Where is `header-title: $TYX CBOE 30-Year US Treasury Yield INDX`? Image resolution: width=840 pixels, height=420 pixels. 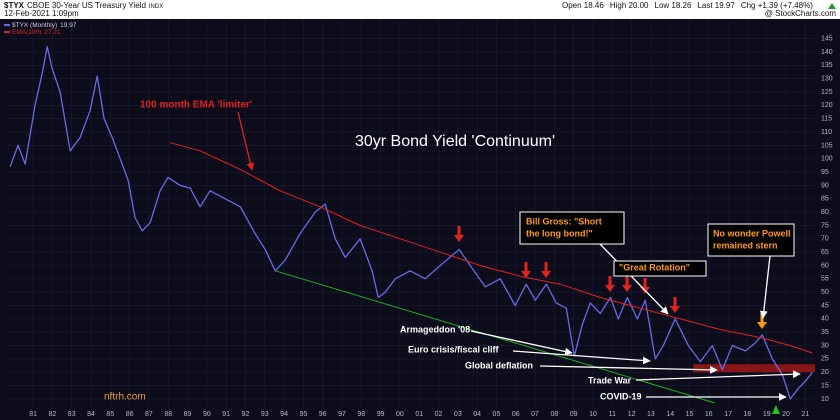
header-title: $TYX CBOE 30-Year US Treasury Yield INDX is located at coordinates (83, 5).